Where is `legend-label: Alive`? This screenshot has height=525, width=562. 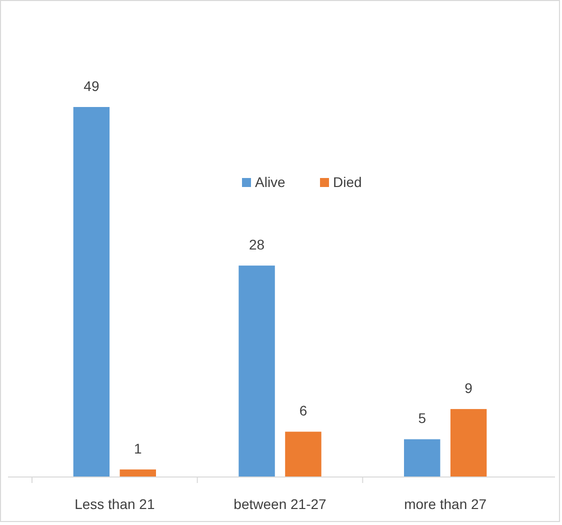
legend-label: Alive is located at coordinates (270, 182).